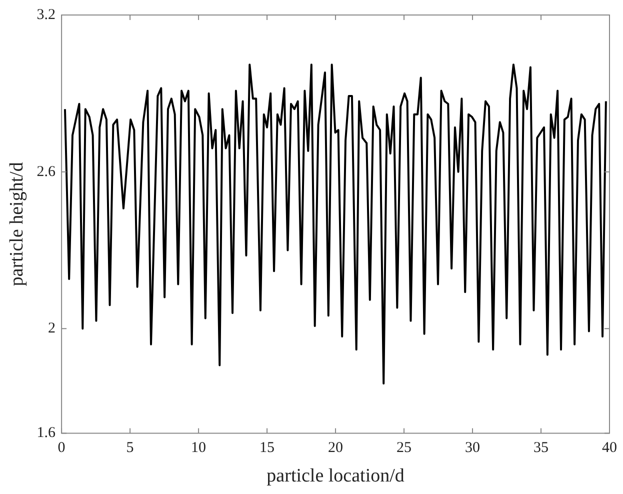  What do you see at coordinates (17, 224) in the screenshot?
I see `y-axis-title: particle height/d` at bounding box center [17, 224].